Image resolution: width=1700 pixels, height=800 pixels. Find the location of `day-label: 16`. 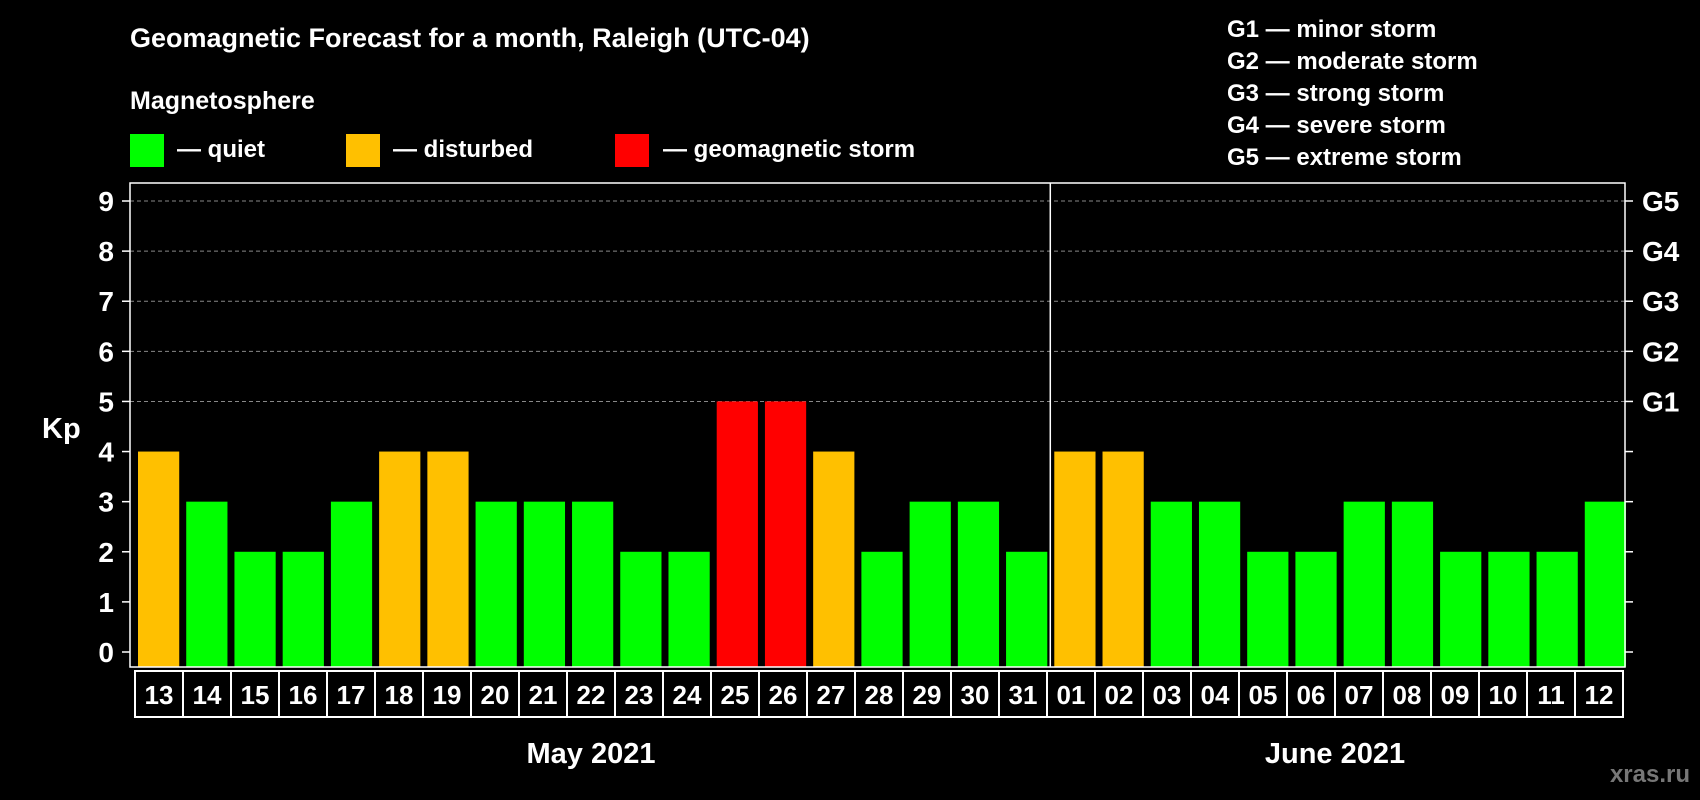

day-label: 16 is located at coordinates (303, 695).